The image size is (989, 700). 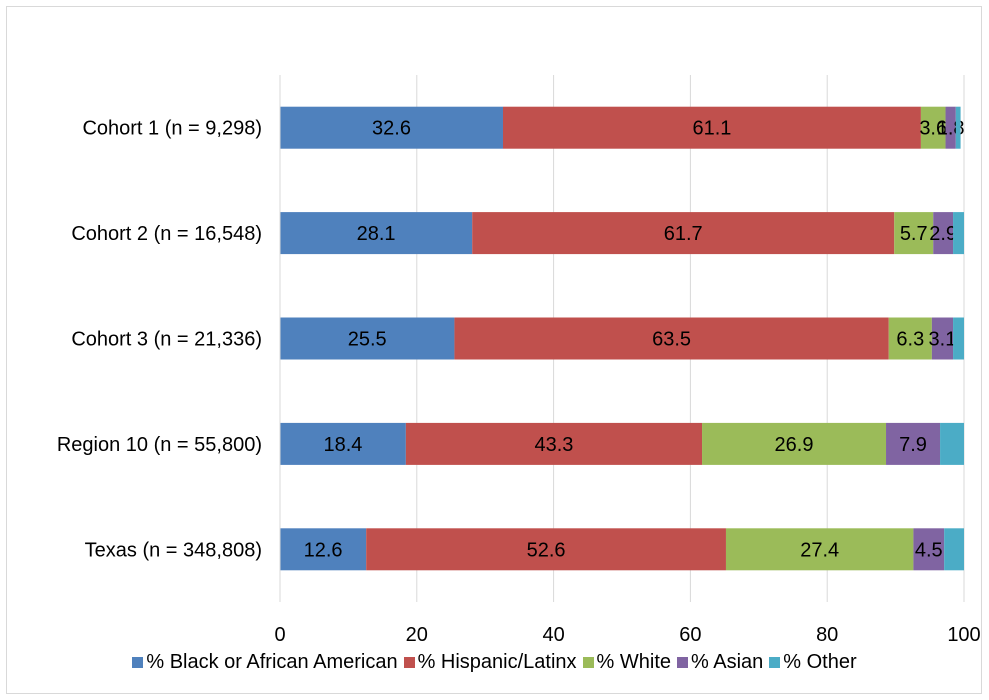 I want to click on data-label: 3.1, so click(x=943, y=340).